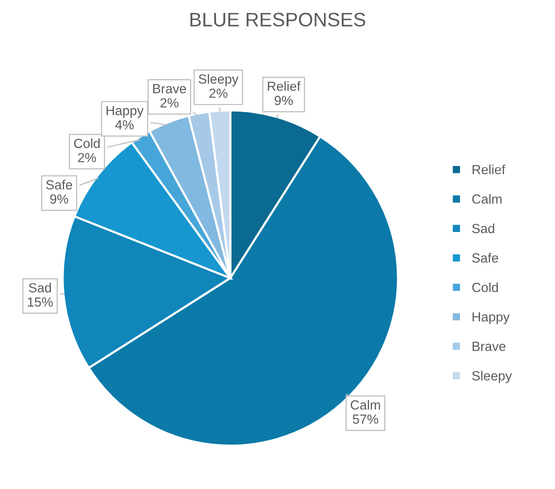 This screenshot has width=555, height=489. Describe the element at coordinates (40, 302) in the screenshot. I see `data-label: 15%` at that location.